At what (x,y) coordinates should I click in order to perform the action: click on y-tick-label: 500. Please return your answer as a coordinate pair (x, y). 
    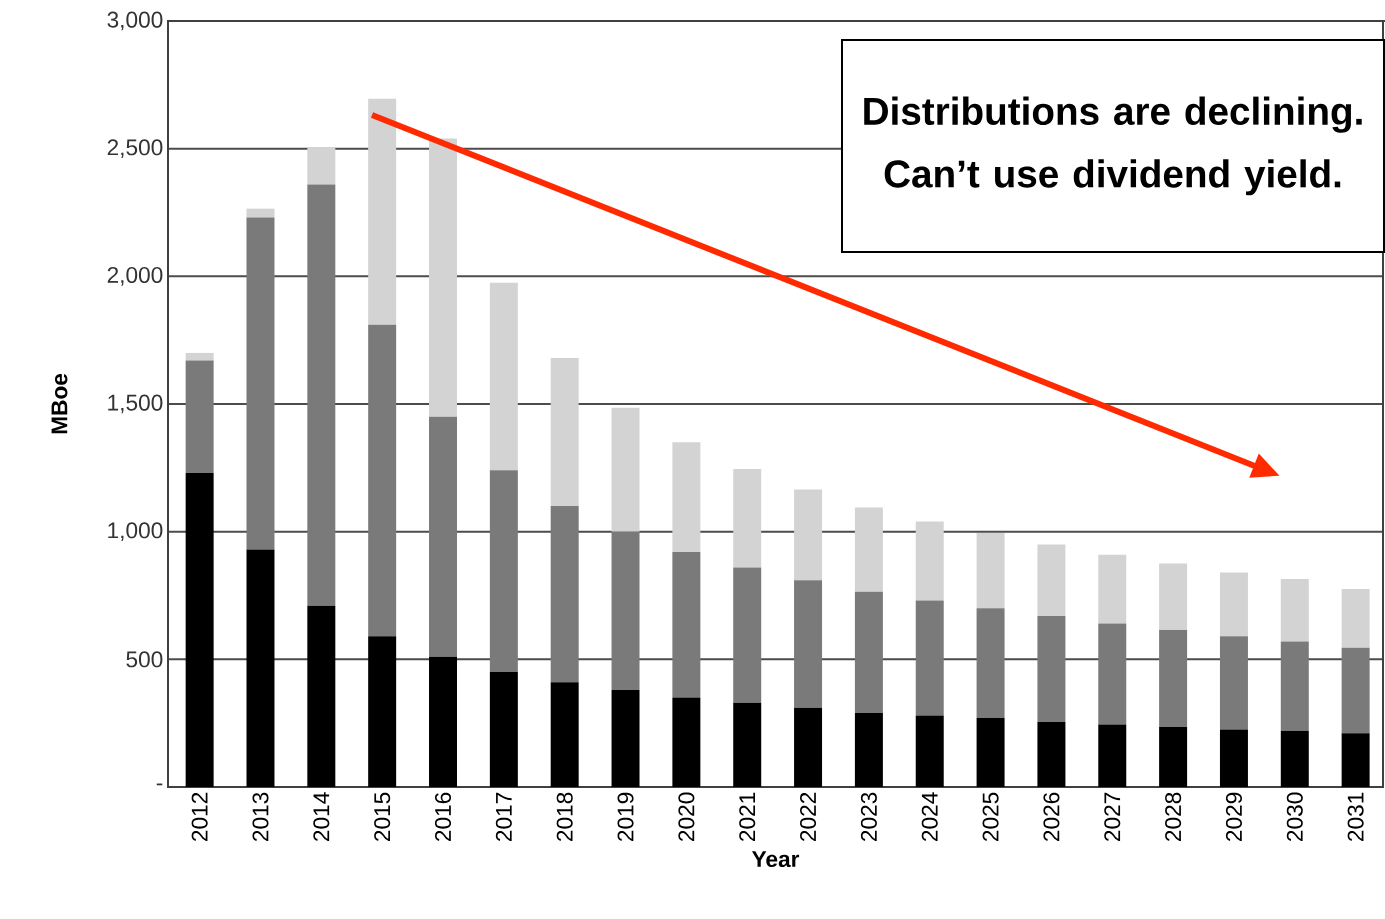
    Looking at the image, I should click on (144, 659).